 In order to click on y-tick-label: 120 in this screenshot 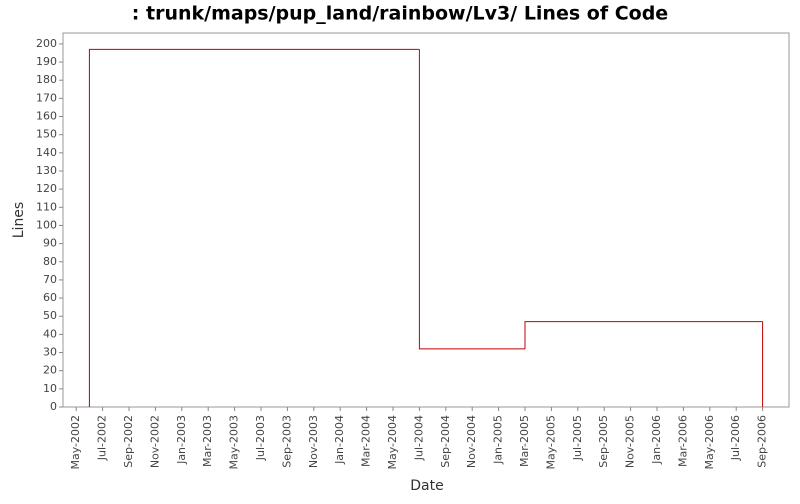, I will do `click(46, 188)`.